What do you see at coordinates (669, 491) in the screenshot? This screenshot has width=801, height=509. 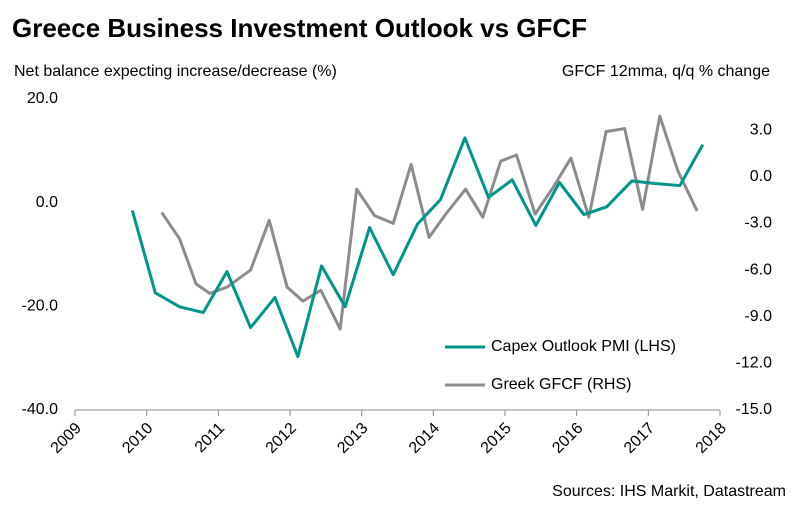 I see `source: Sources: IHS Markit, Datastream` at bounding box center [669, 491].